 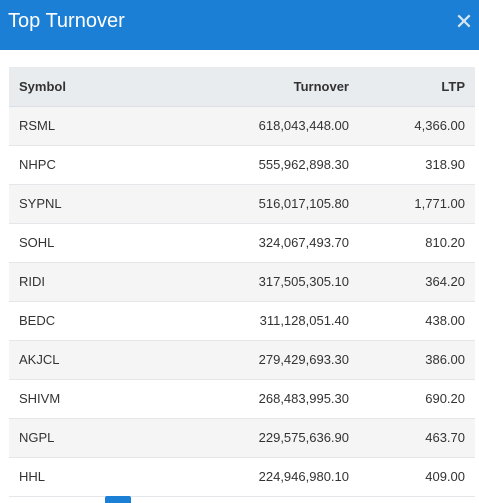 What do you see at coordinates (269, 87) in the screenshot?
I see `column-header-turnover: Turnover` at bounding box center [269, 87].